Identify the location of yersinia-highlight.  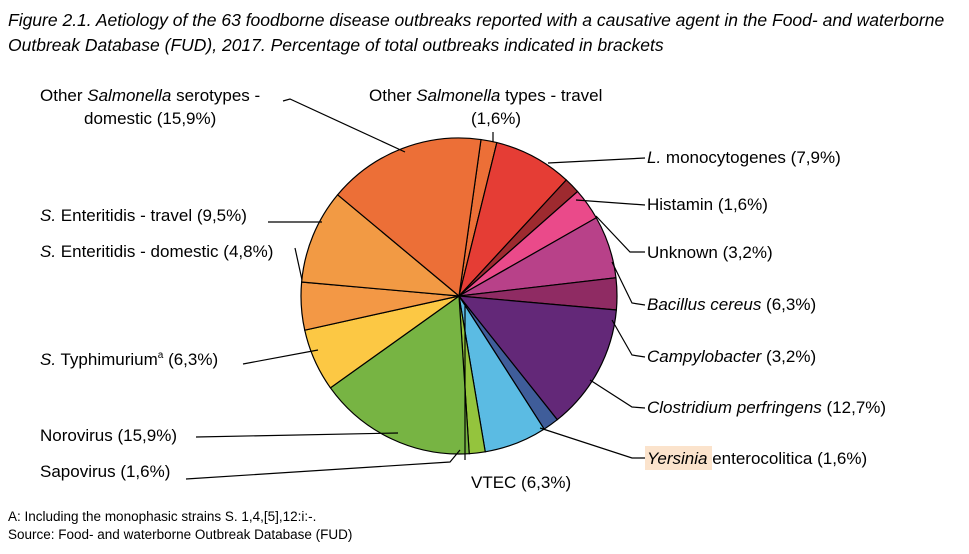
(678, 458).